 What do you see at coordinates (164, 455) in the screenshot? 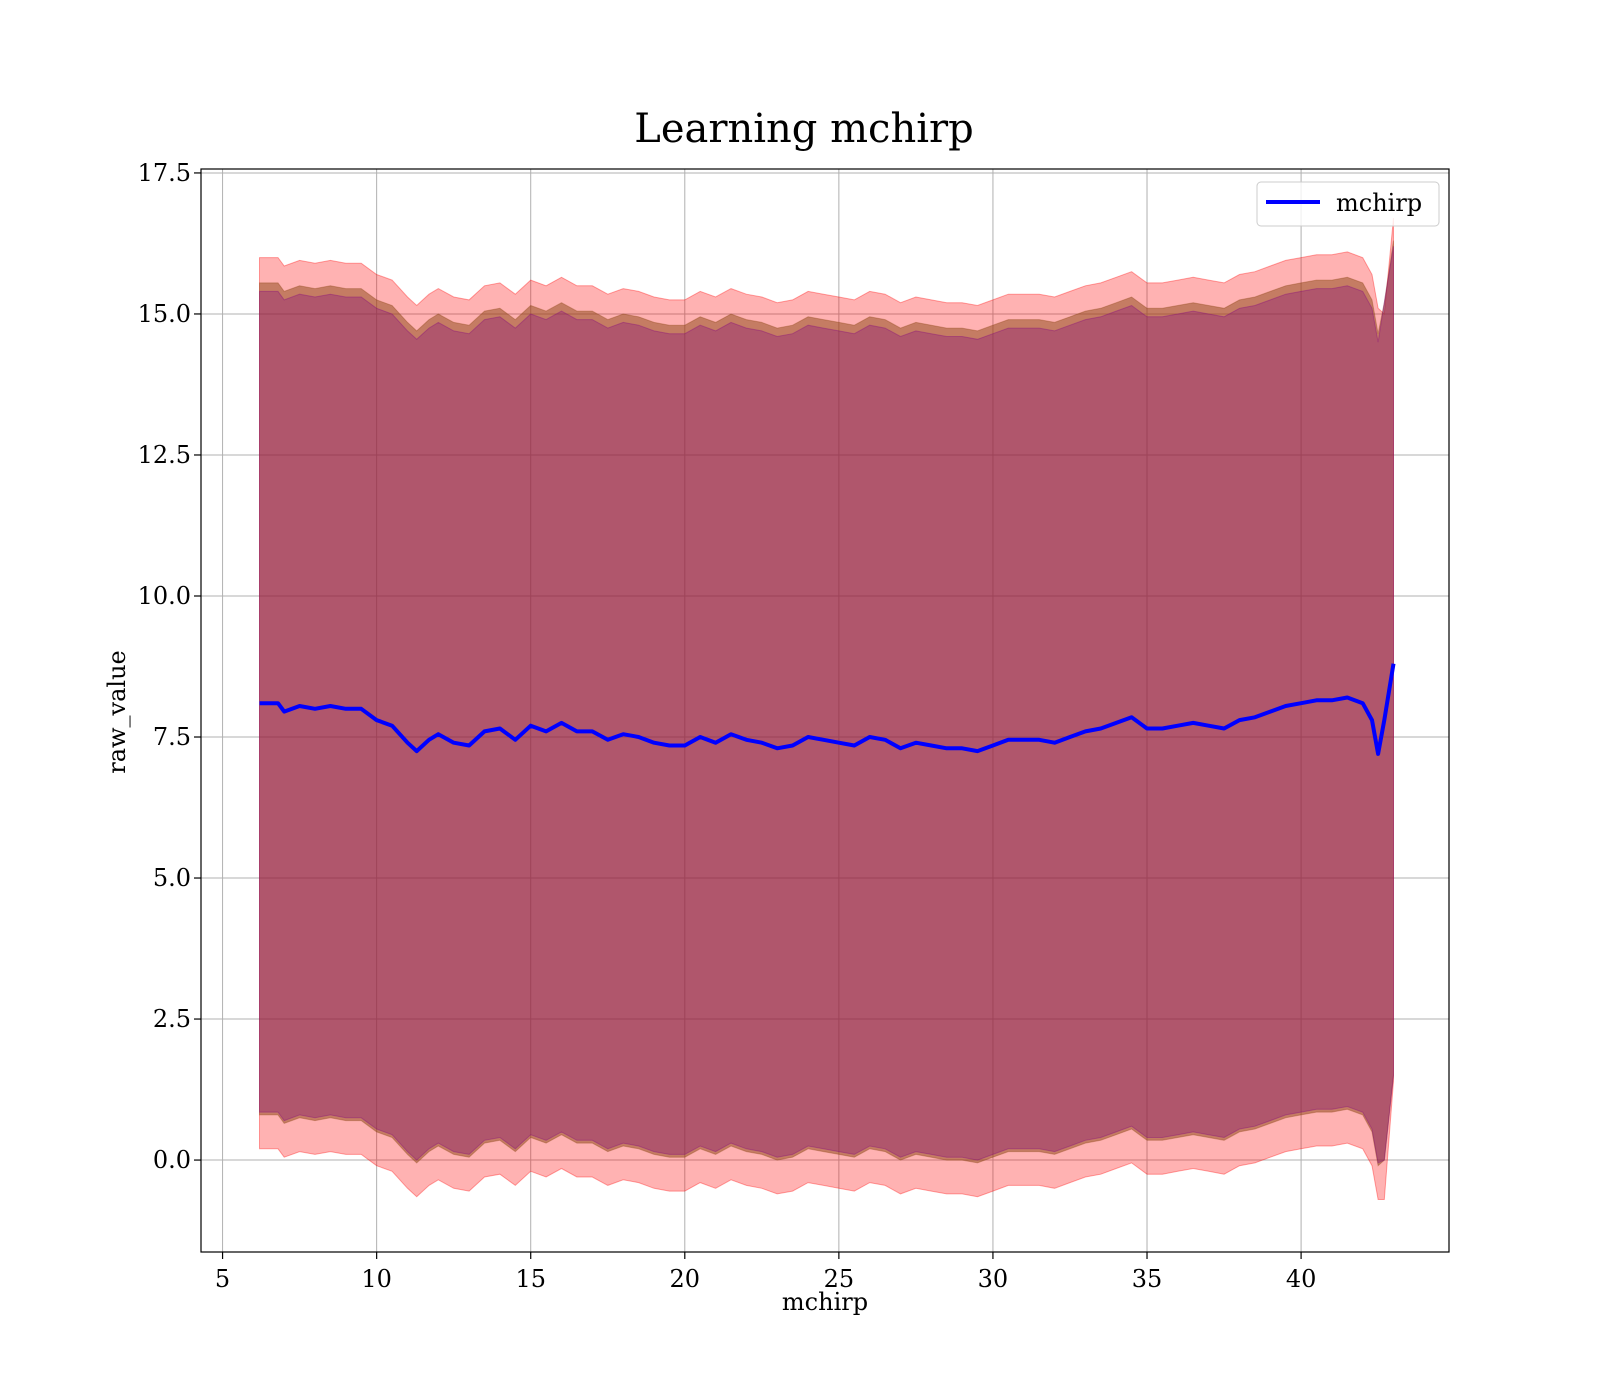
I see `y-tick-label: 12.5` at bounding box center [164, 455].